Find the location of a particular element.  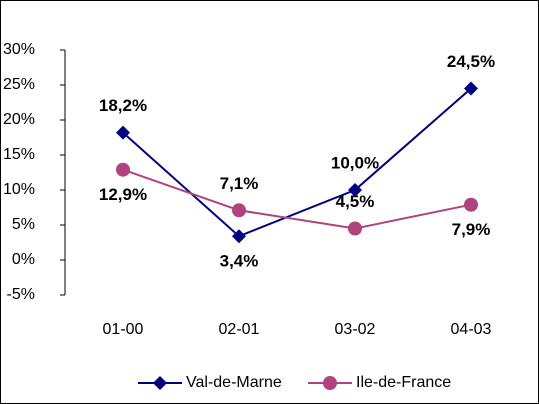

legend-label: Ile-de-France is located at coordinates (403, 382).